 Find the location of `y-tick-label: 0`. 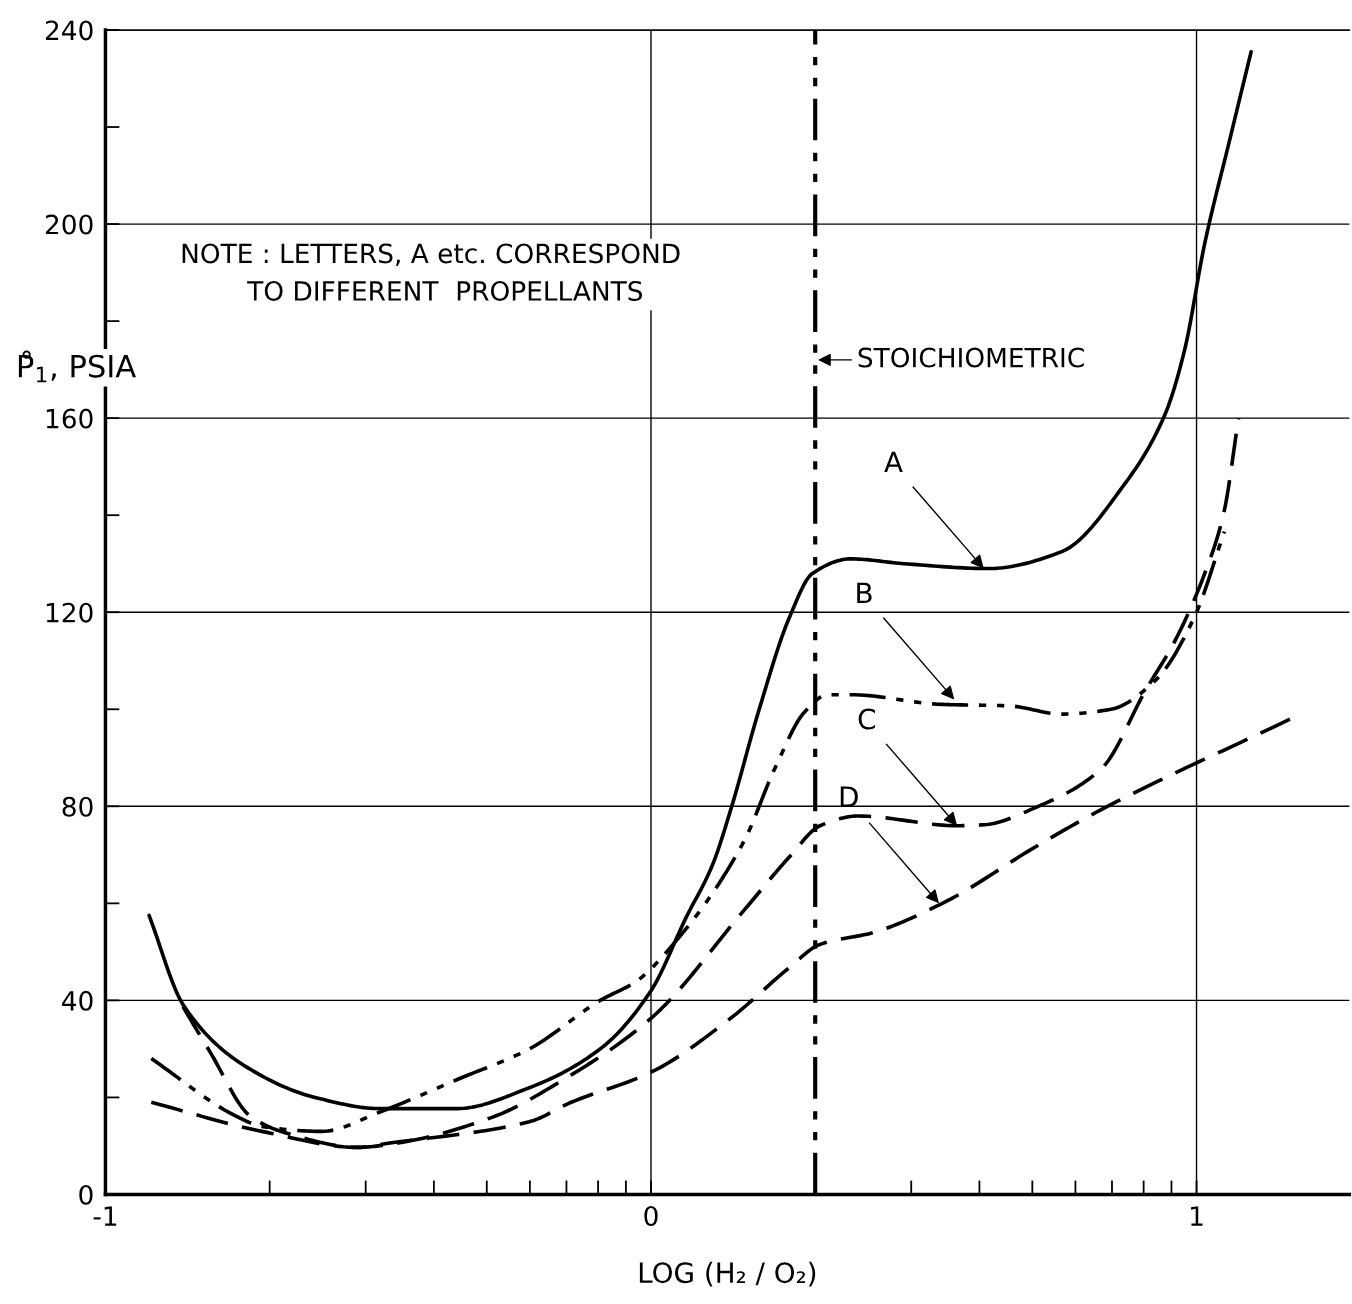

y-tick-label: 0 is located at coordinates (86, 1194).